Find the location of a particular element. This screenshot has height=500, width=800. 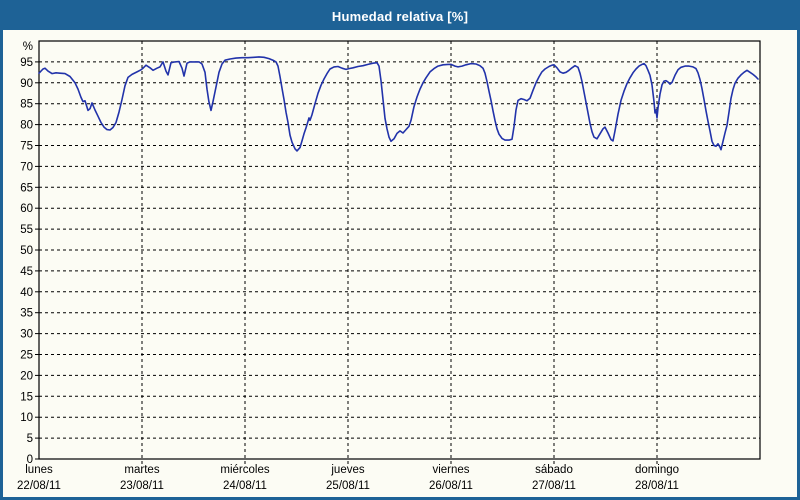

title-bar: Humedad relativa [%] is located at coordinates (400, 16).